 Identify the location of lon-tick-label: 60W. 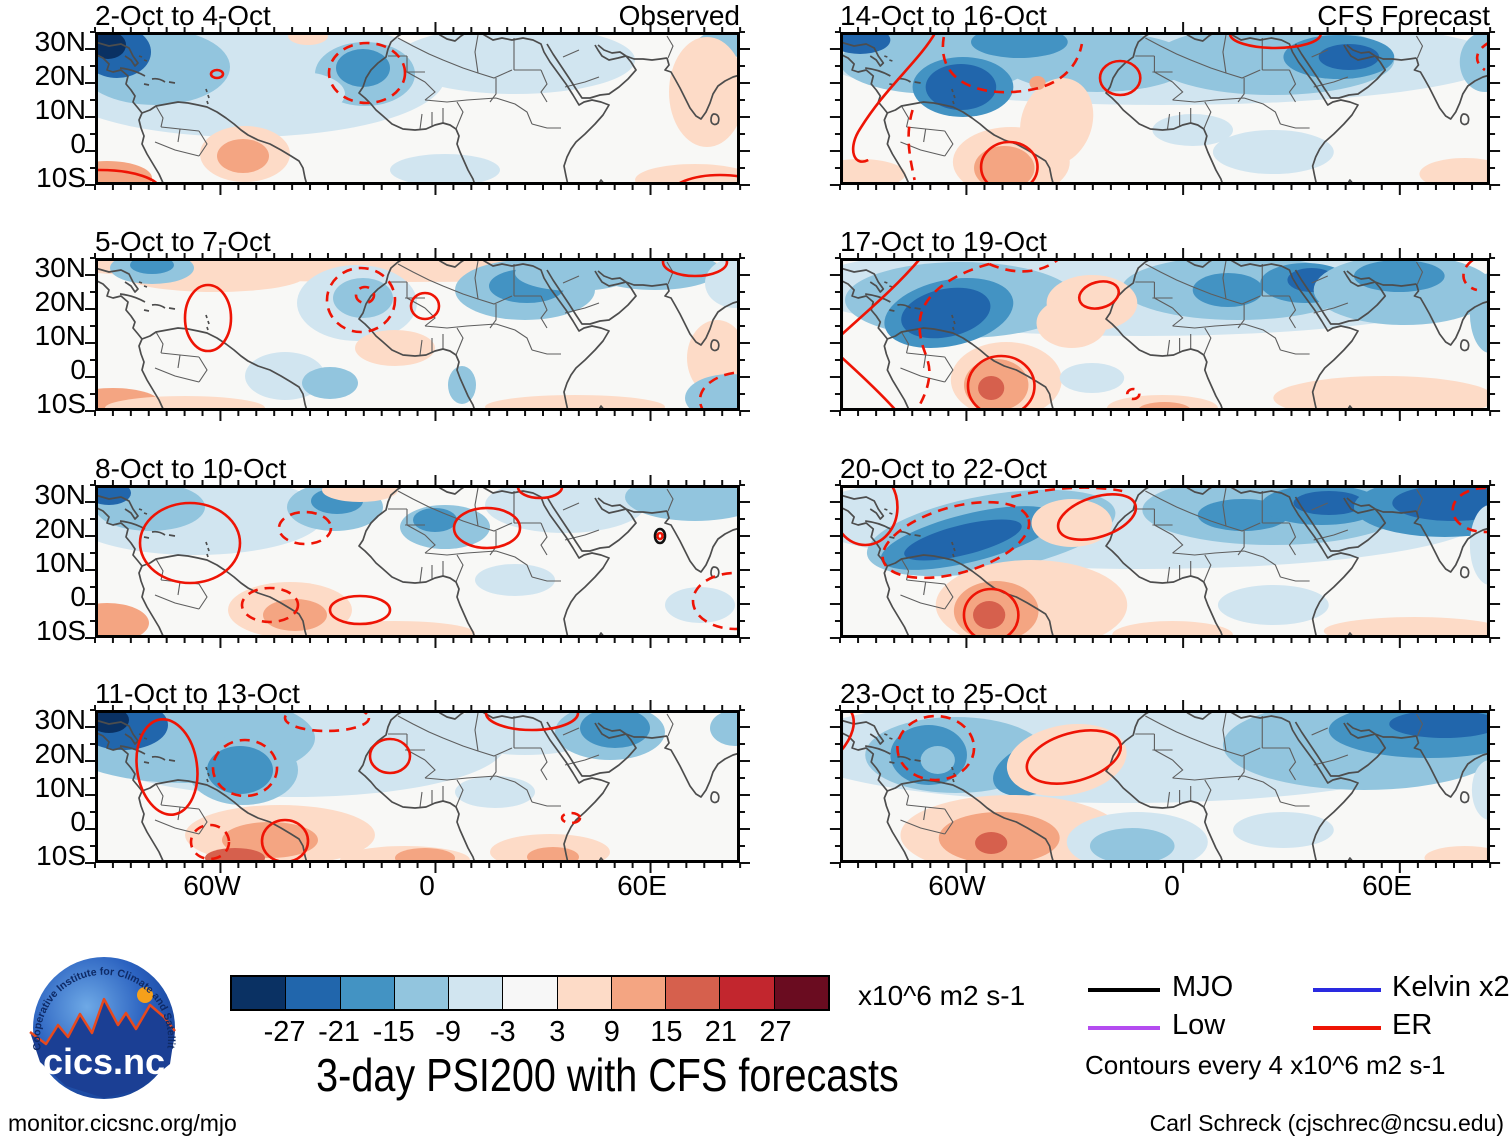
(212, 885).